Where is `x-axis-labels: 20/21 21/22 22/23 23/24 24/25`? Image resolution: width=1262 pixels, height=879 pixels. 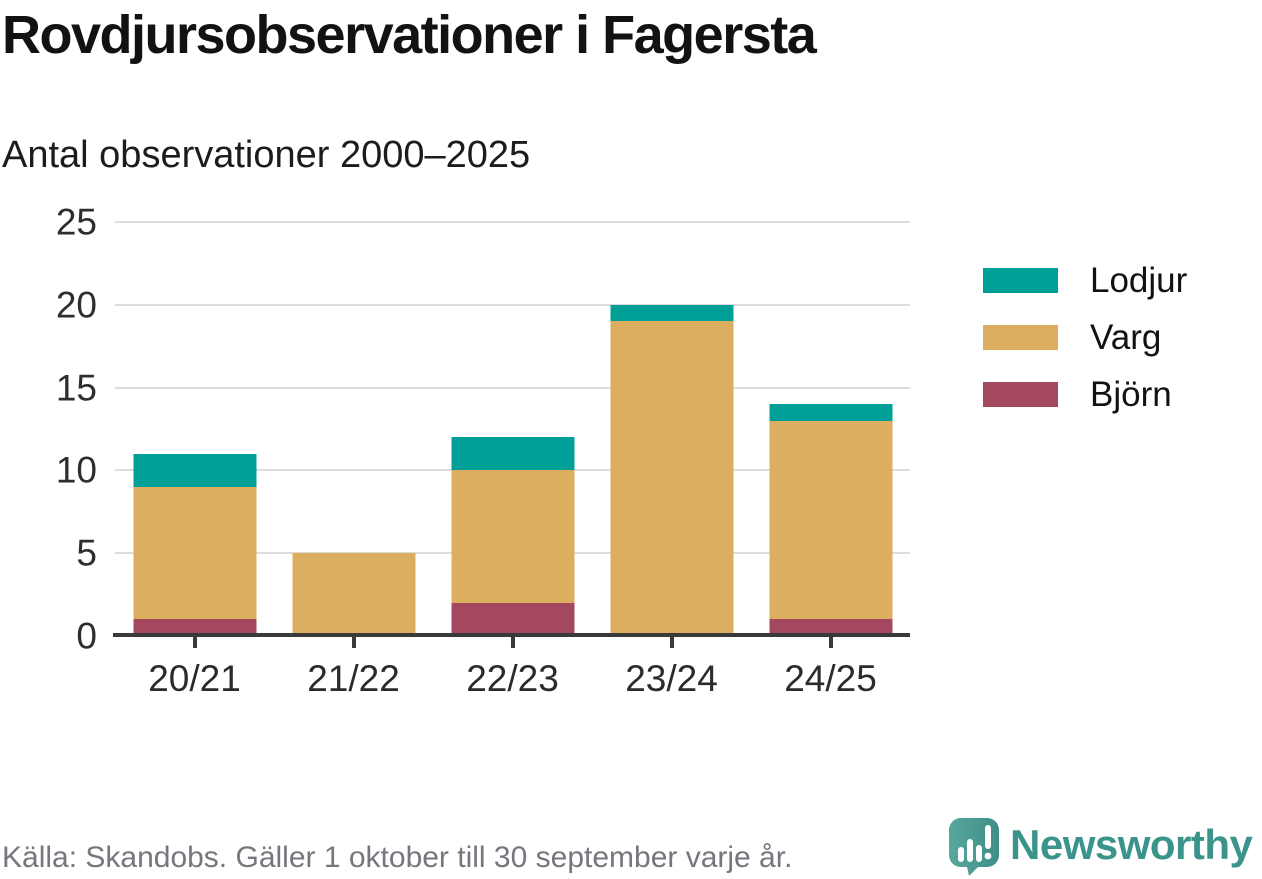
x-axis-labels: 20/21 21/22 22/23 23/24 24/25 is located at coordinates (512, 679).